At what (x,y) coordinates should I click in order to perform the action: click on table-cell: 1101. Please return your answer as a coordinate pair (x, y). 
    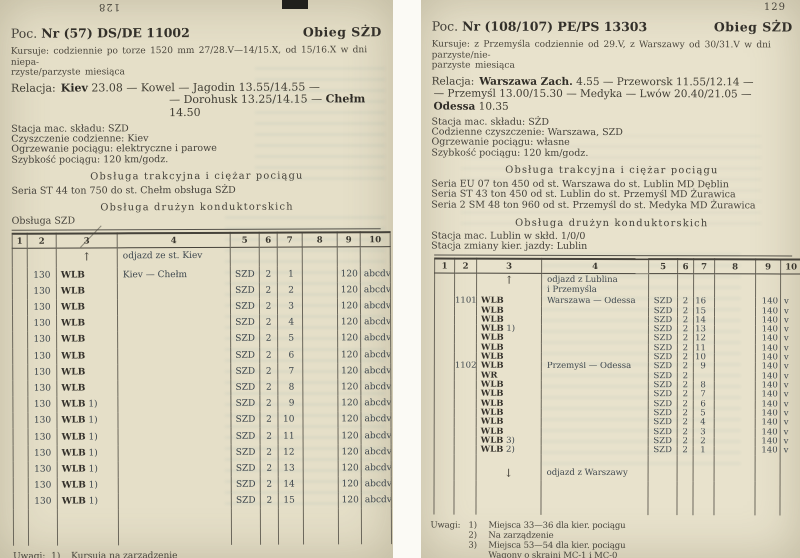
    Looking at the image, I should click on (465, 301).